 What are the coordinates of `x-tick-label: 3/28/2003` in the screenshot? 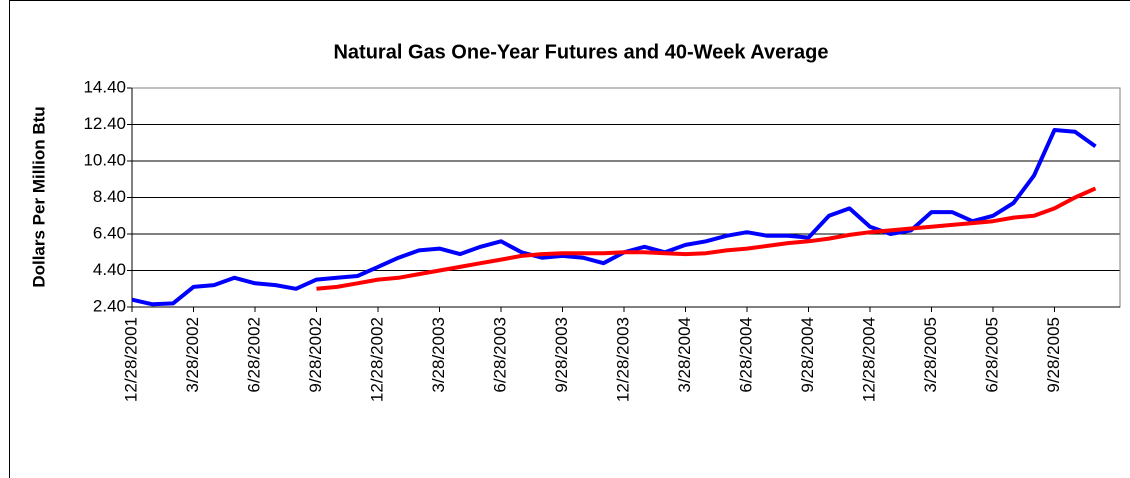 It's located at (438, 355).